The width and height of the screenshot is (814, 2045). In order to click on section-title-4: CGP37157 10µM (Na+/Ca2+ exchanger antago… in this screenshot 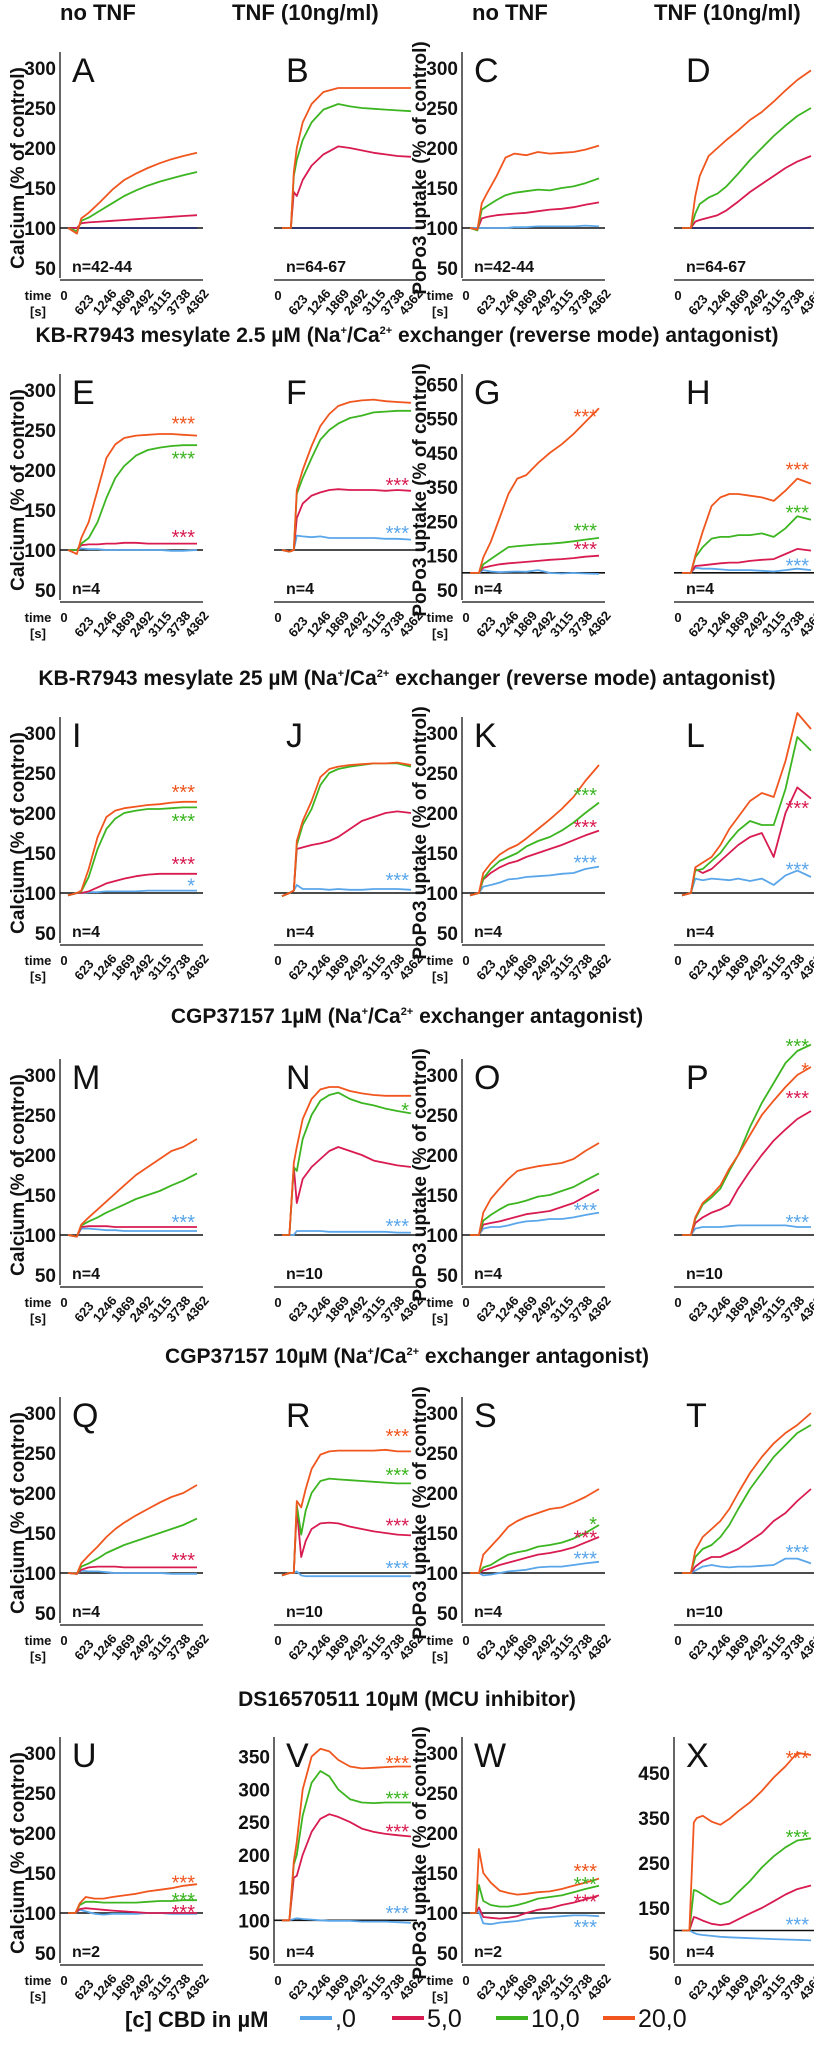, I will do `click(407, 1357)`.